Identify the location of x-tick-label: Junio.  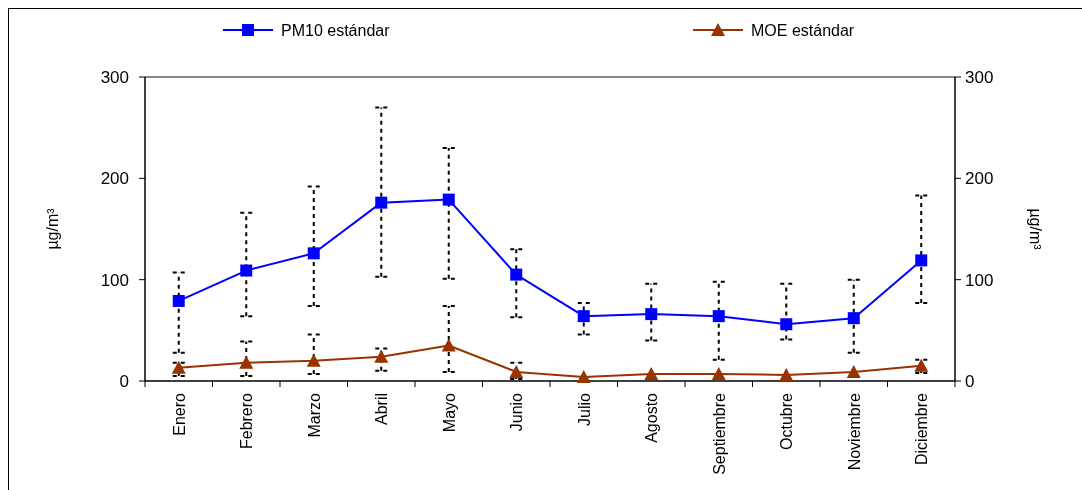
(517, 412).